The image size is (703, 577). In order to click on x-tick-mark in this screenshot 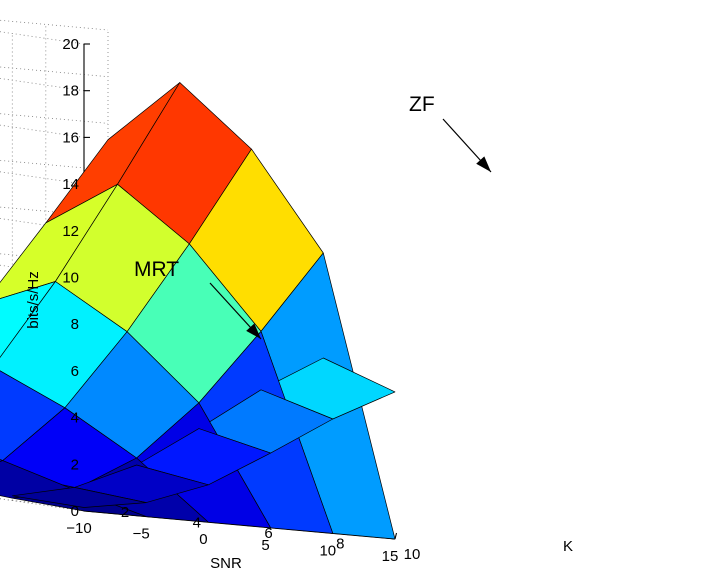, I will do `click(396, 536)`.